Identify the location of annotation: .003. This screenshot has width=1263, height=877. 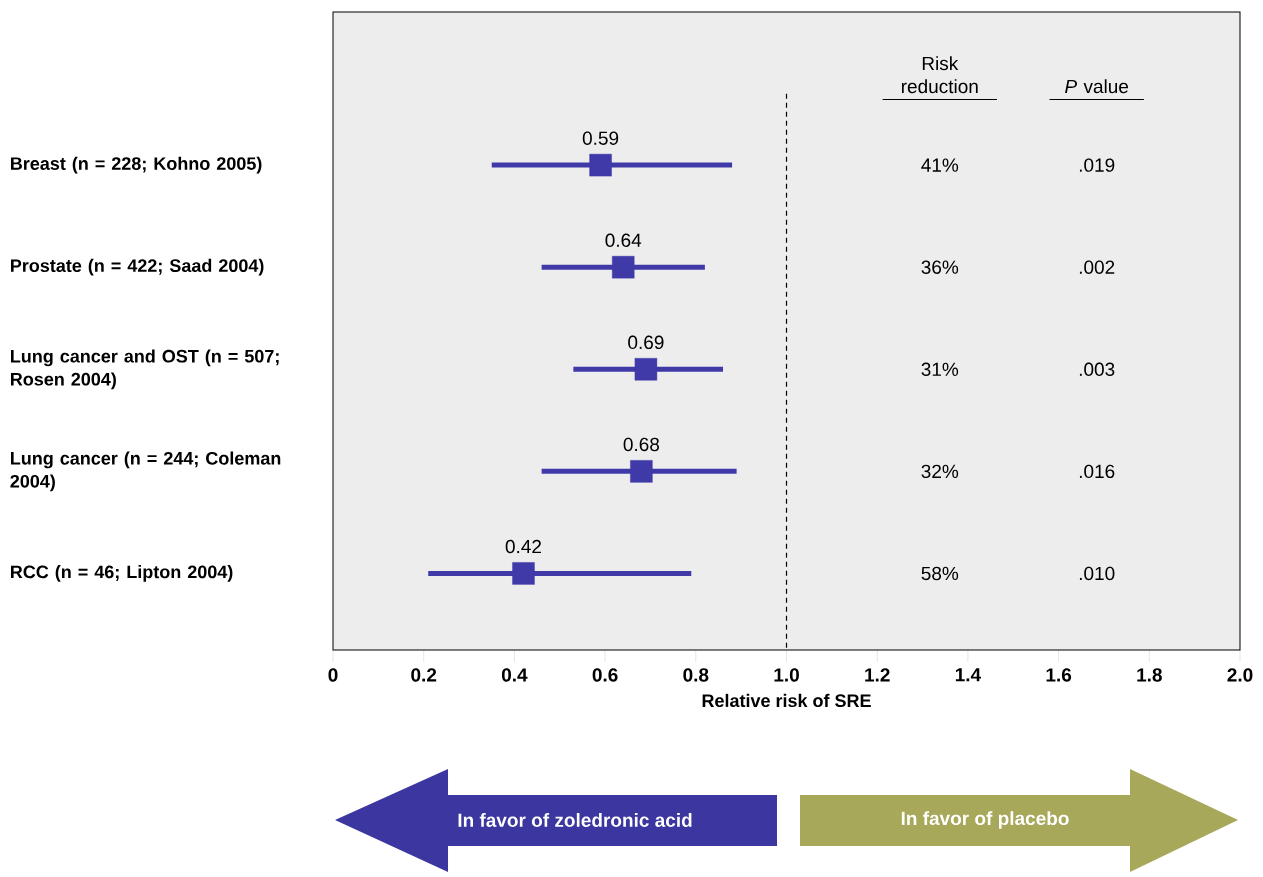
(1097, 369).